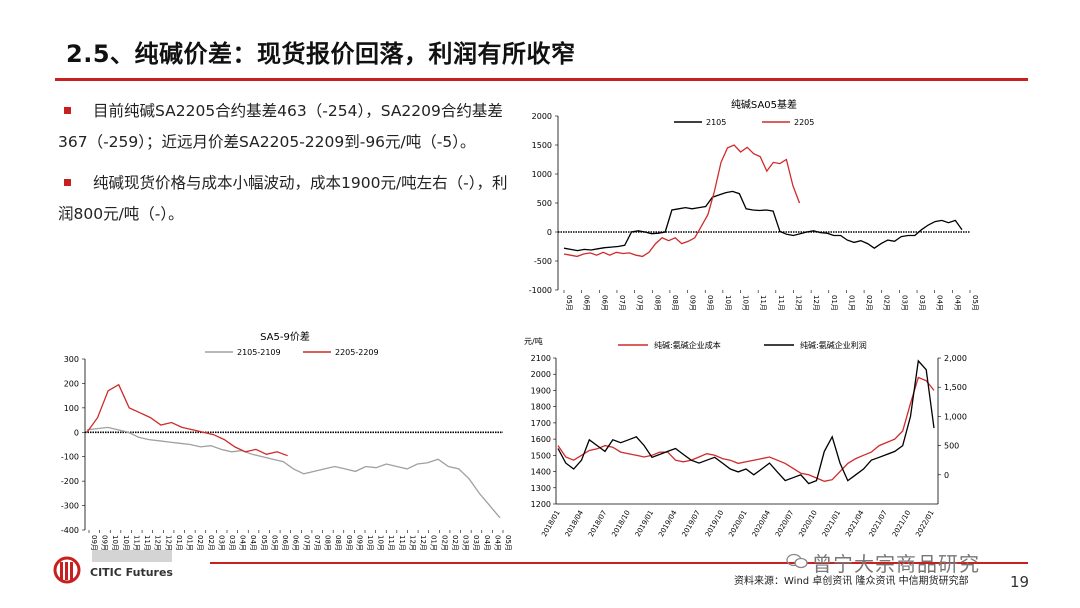  Describe the element at coordinates (784, 523) in the screenshot. I see `x-tick-label: 2020/07` at that location.